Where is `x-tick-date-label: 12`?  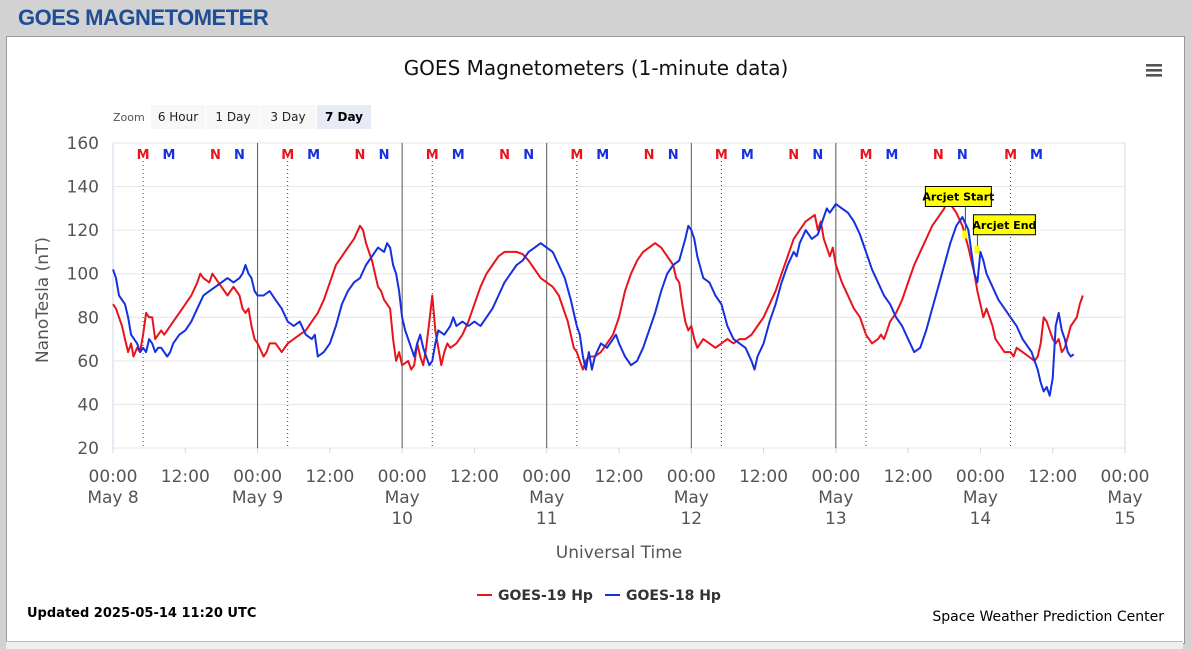 x-tick-date-label: 12 is located at coordinates (691, 519).